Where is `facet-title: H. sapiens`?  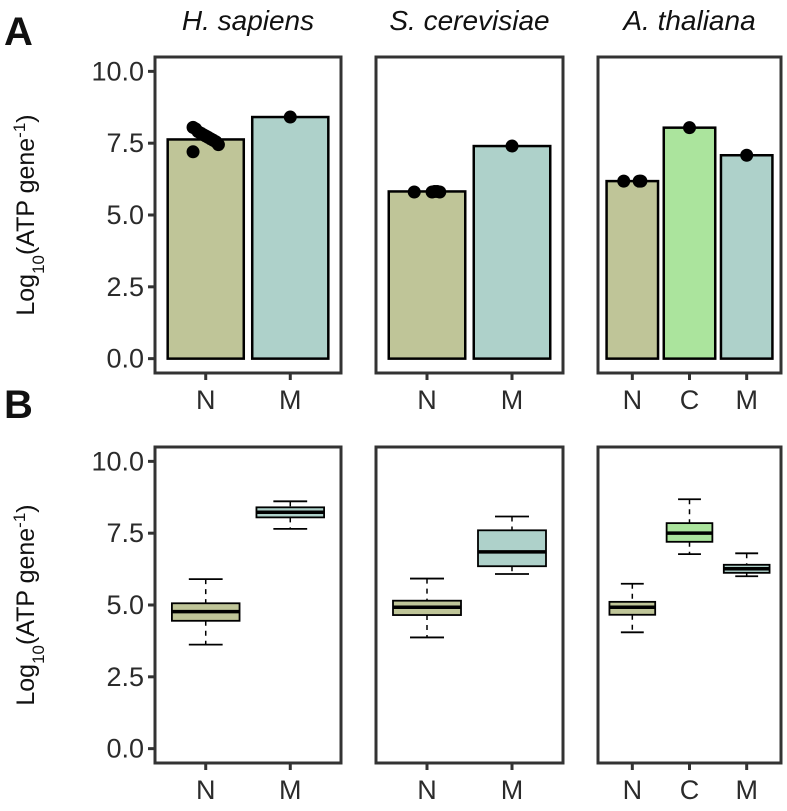 facet-title: H. sapiens is located at coordinates (248, 20).